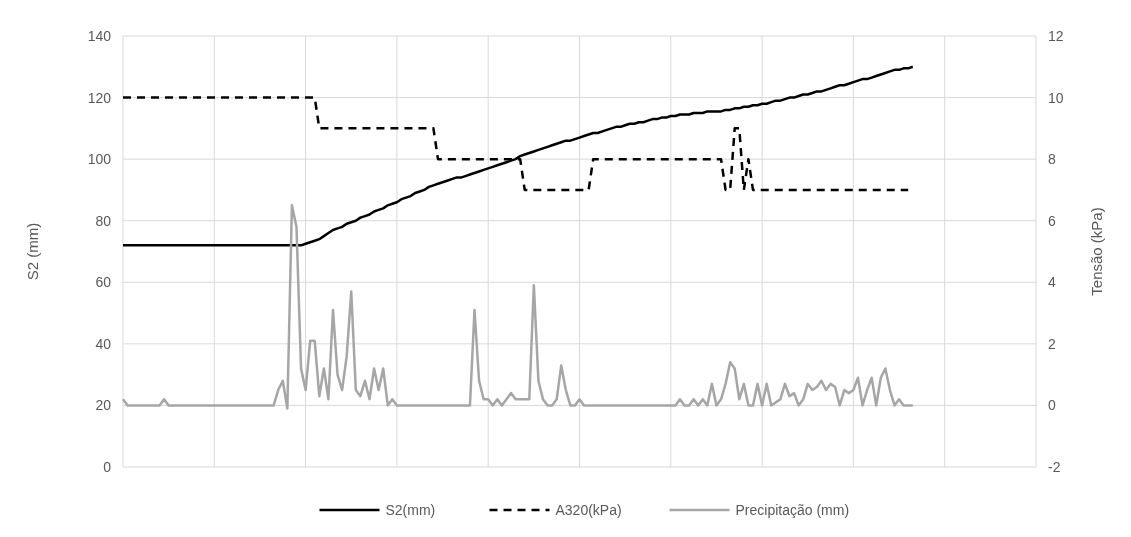 This screenshot has width=1131, height=537. What do you see at coordinates (103, 405) in the screenshot?
I see `y-tick-label: 20` at bounding box center [103, 405].